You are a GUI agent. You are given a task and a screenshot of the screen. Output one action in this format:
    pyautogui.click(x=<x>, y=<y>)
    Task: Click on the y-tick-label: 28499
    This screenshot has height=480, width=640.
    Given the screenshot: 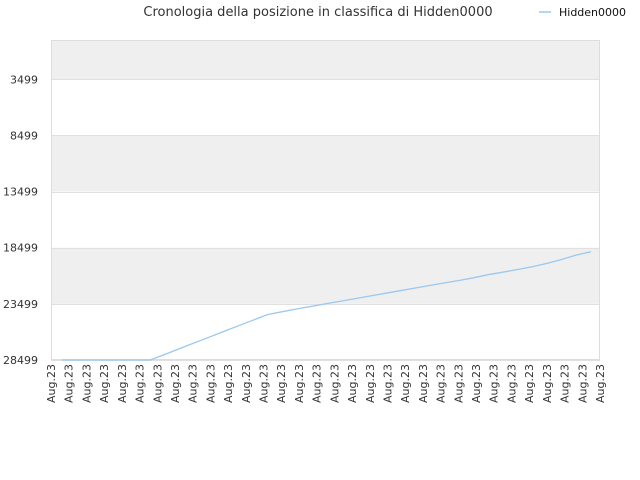 What is the action you would take?
    pyautogui.click(x=20, y=360)
    